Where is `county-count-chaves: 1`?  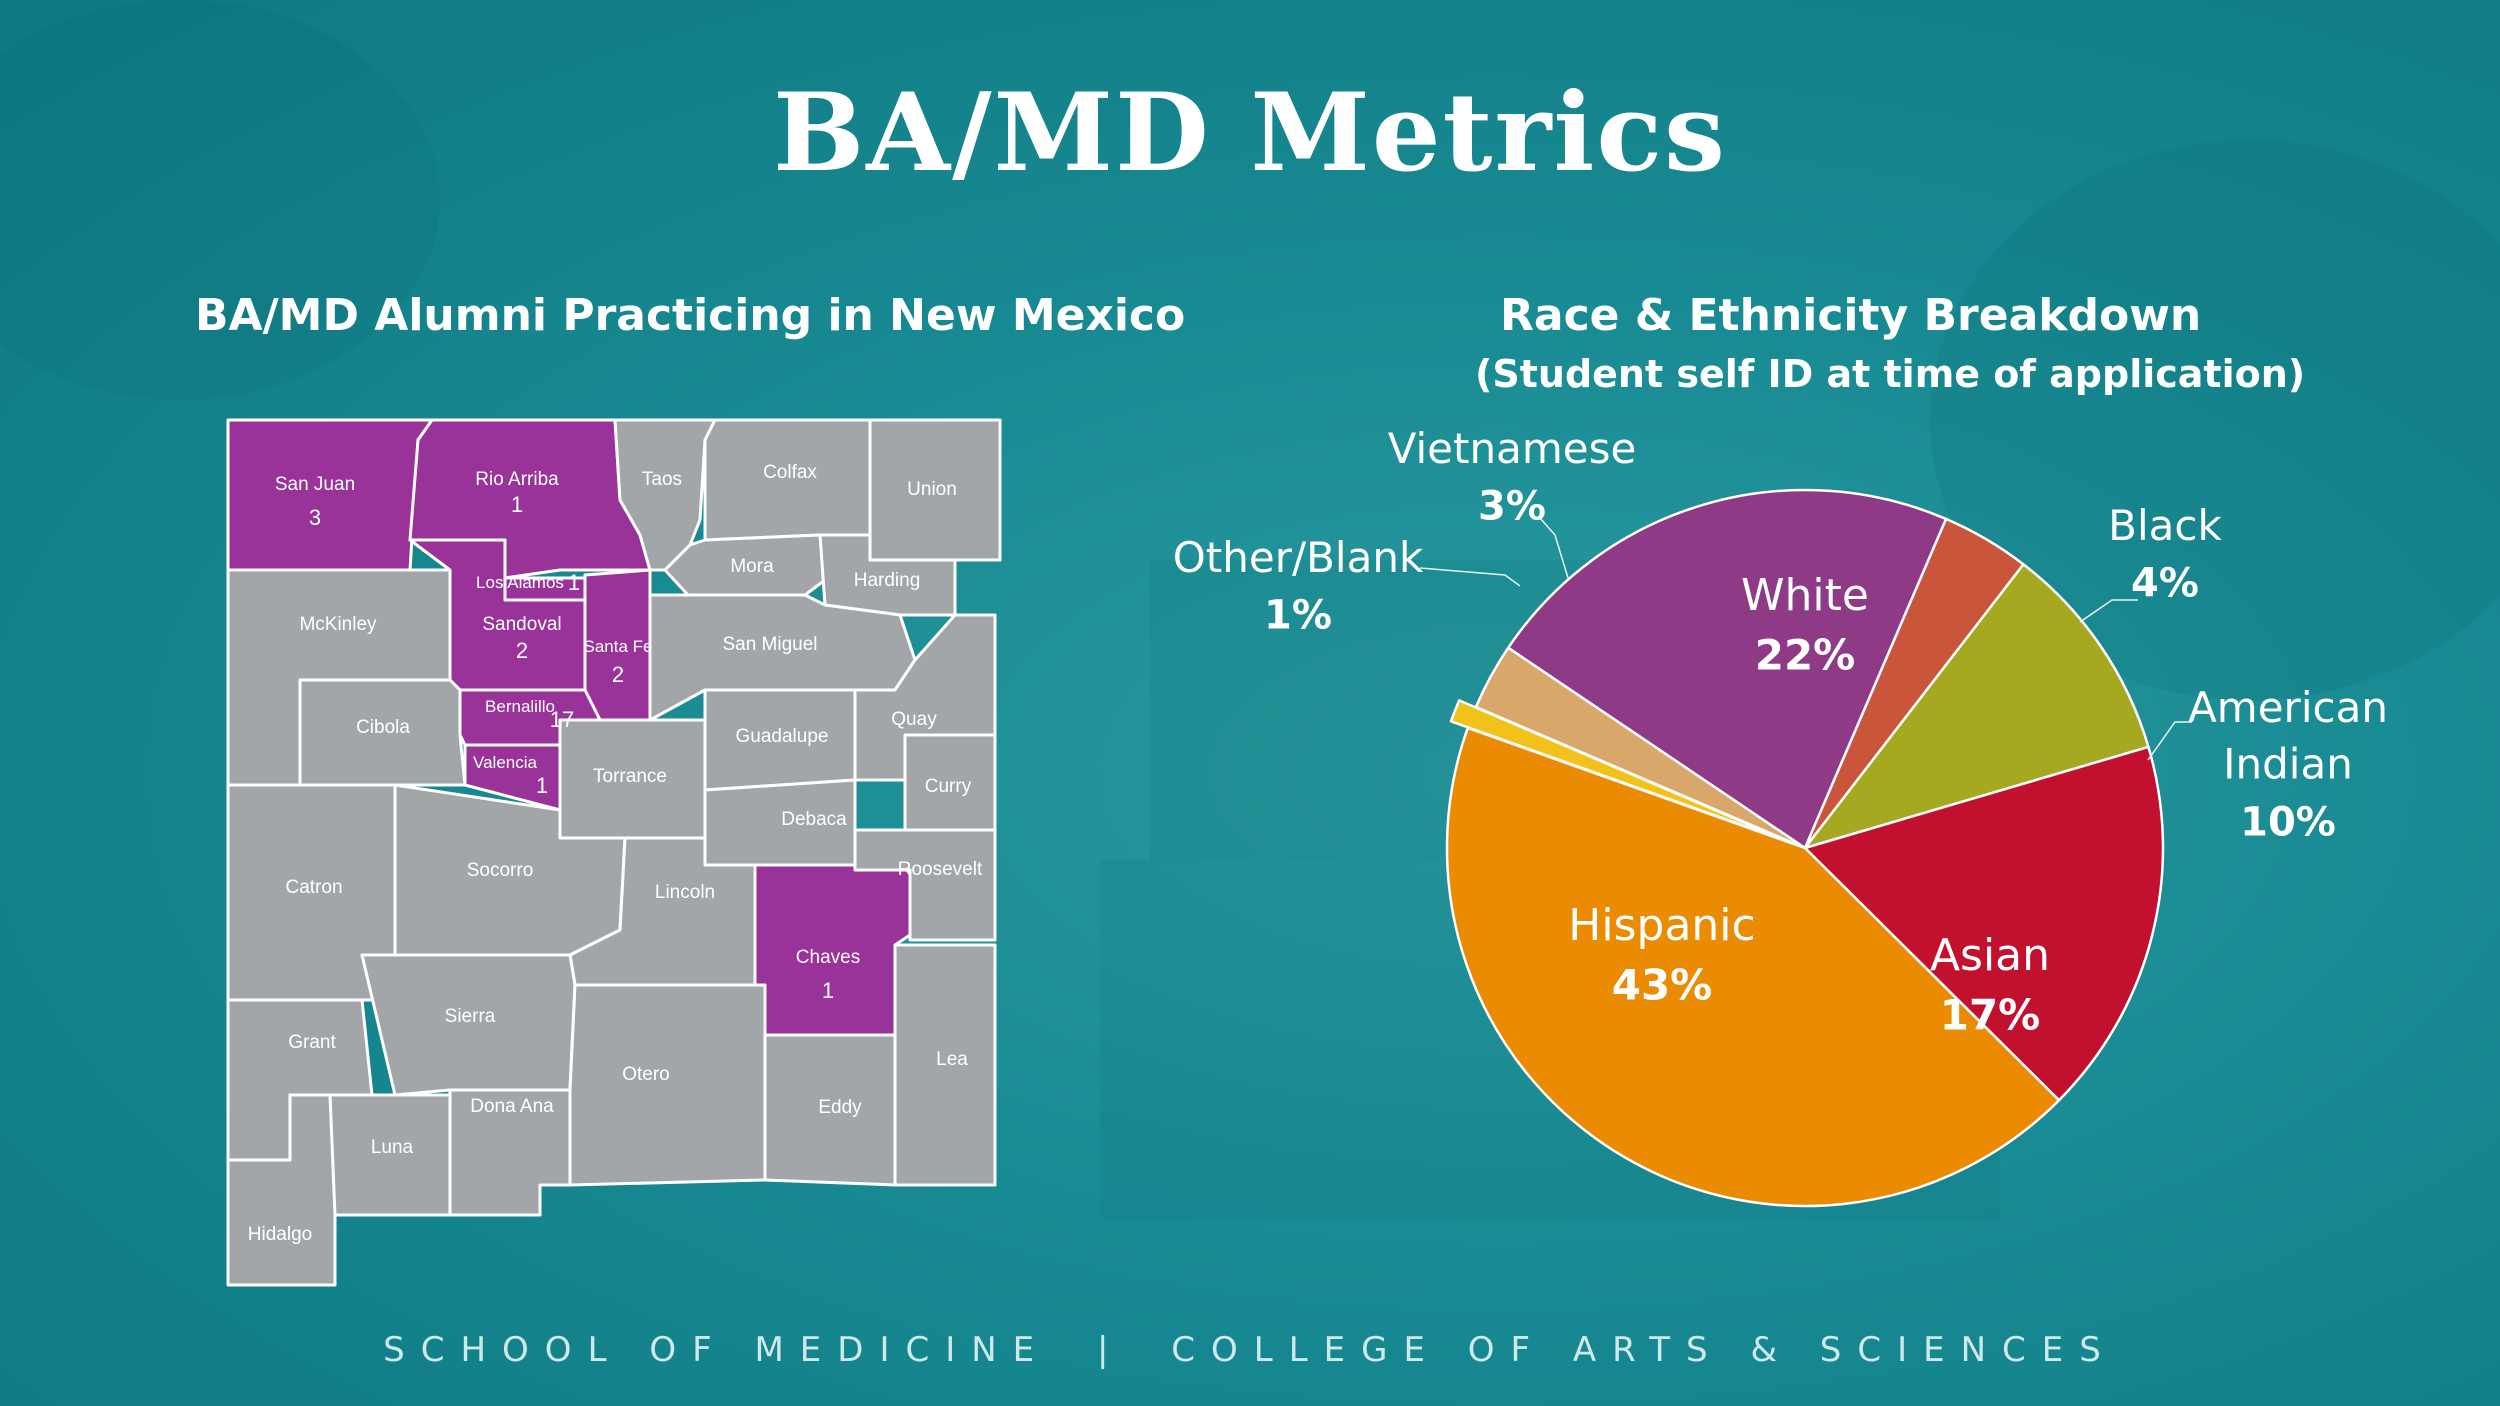
county-count-chaves: 1 is located at coordinates (828, 990).